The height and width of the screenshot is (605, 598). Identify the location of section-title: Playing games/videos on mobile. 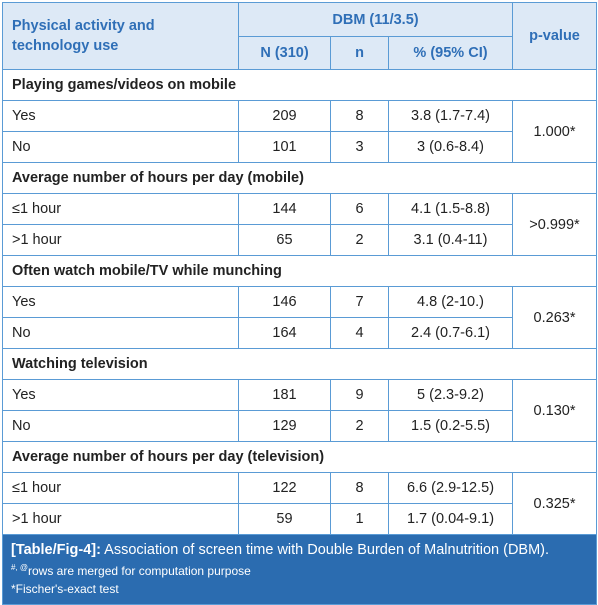
(299, 85).